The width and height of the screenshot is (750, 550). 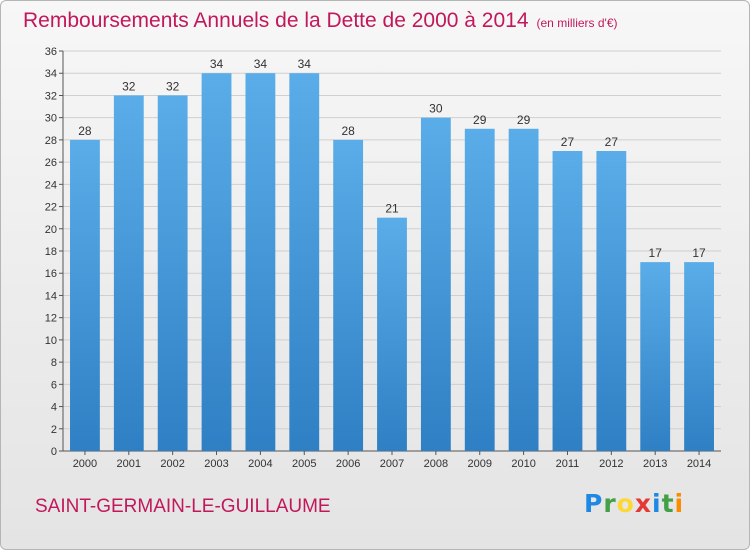 I want to click on x-tick-label: 2003, so click(x=216, y=464).